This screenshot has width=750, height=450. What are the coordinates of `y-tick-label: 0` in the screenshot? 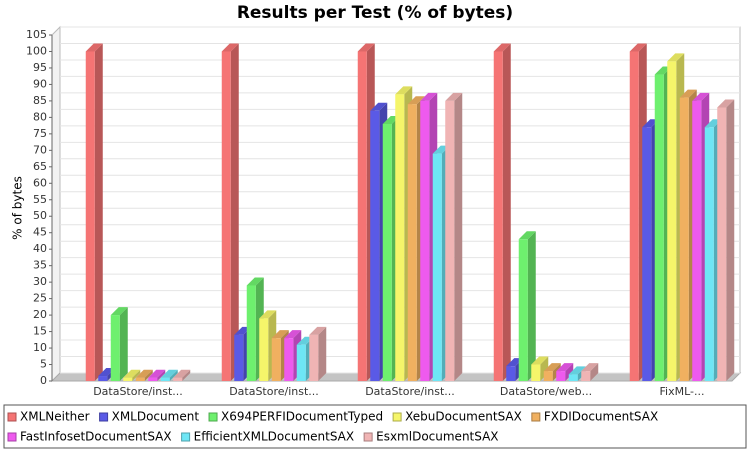 It's located at (43, 380).